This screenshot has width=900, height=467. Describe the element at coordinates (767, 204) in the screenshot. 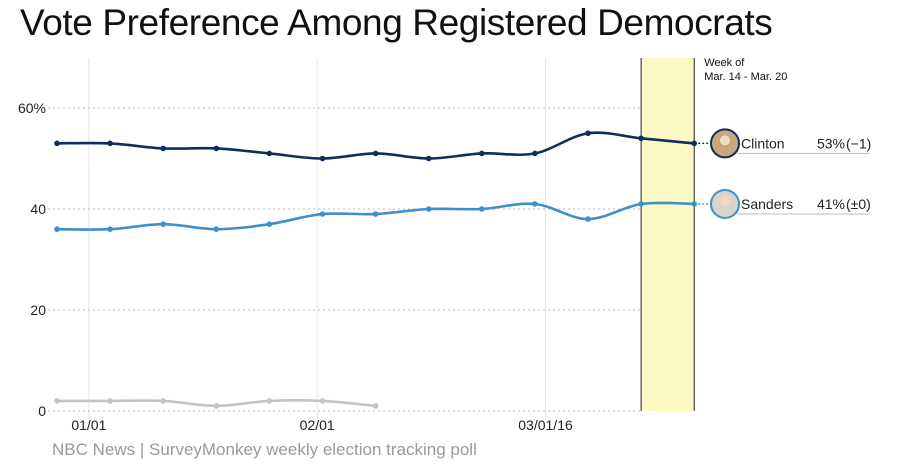

I see `sanders-legend-name: Sanders` at that location.